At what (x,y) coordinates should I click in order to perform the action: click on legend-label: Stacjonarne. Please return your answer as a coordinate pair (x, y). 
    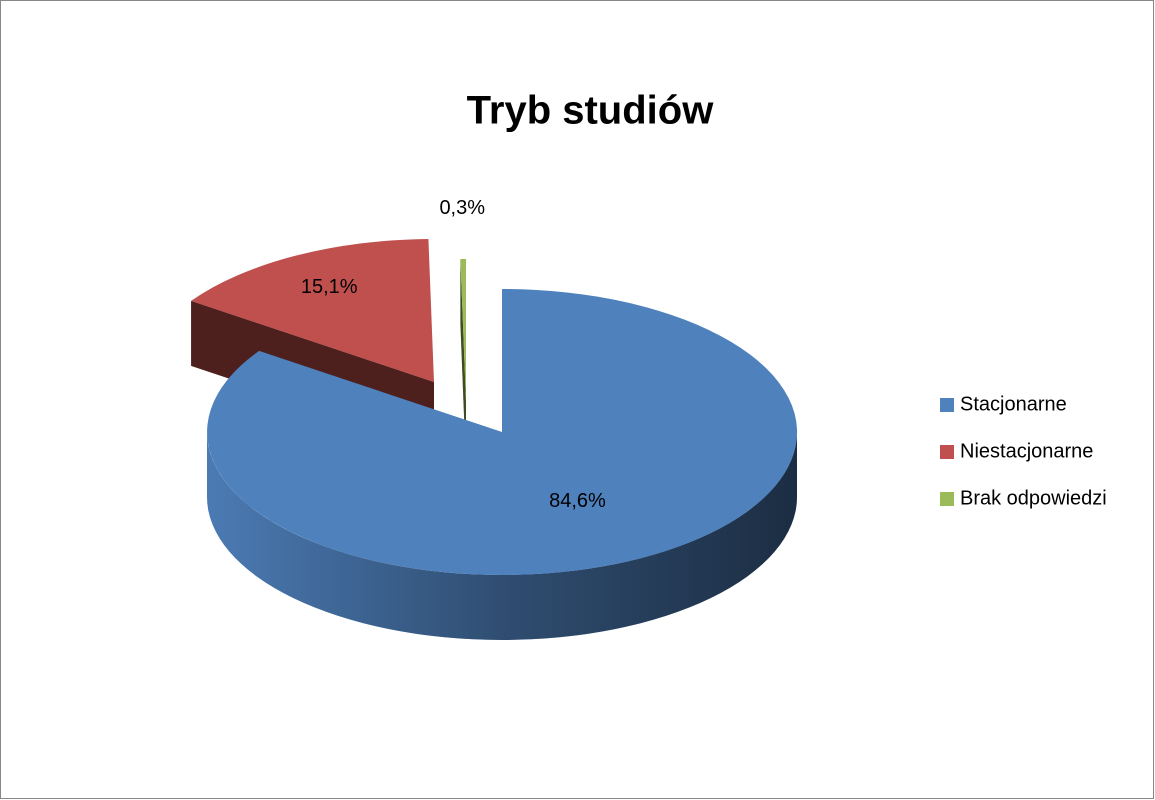
    Looking at the image, I should click on (1013, 404).